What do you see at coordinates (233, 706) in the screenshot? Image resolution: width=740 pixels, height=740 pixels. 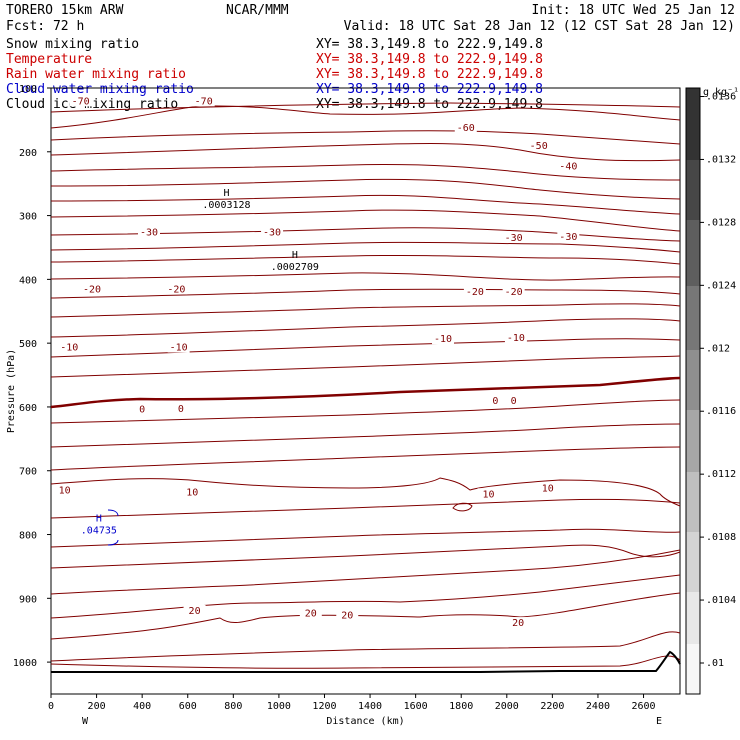 I see `x-tick-label: 800` at bounding box center [233, 706].